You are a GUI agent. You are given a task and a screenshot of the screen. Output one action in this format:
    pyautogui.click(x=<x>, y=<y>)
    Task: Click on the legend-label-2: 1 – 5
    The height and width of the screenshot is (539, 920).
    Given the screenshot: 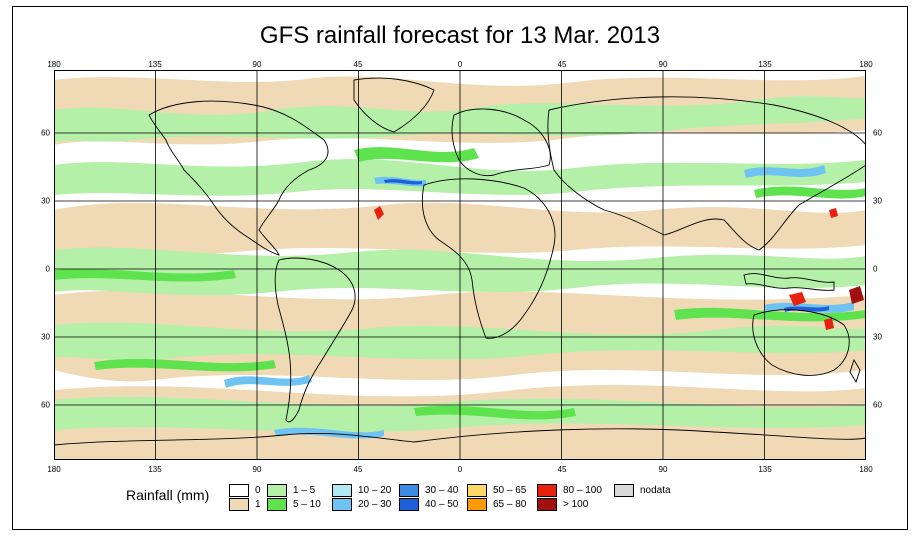 What is the action you would take?
    pyautogui.click(x=304, y=490)
    